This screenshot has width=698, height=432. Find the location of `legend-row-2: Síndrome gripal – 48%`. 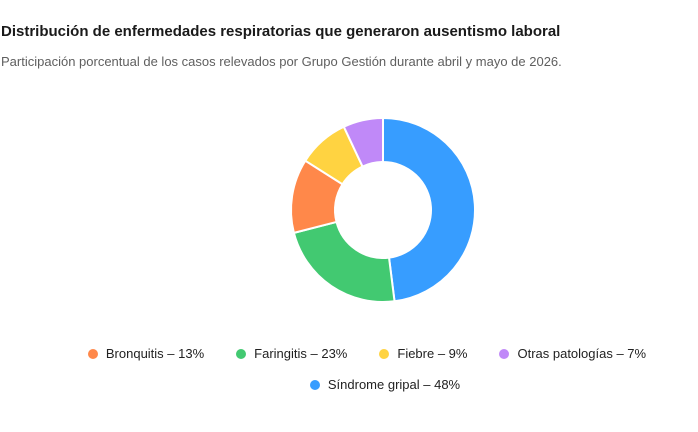

legend-row-2: Síndrome gripal – 48% is located at coordinates (349, 384).